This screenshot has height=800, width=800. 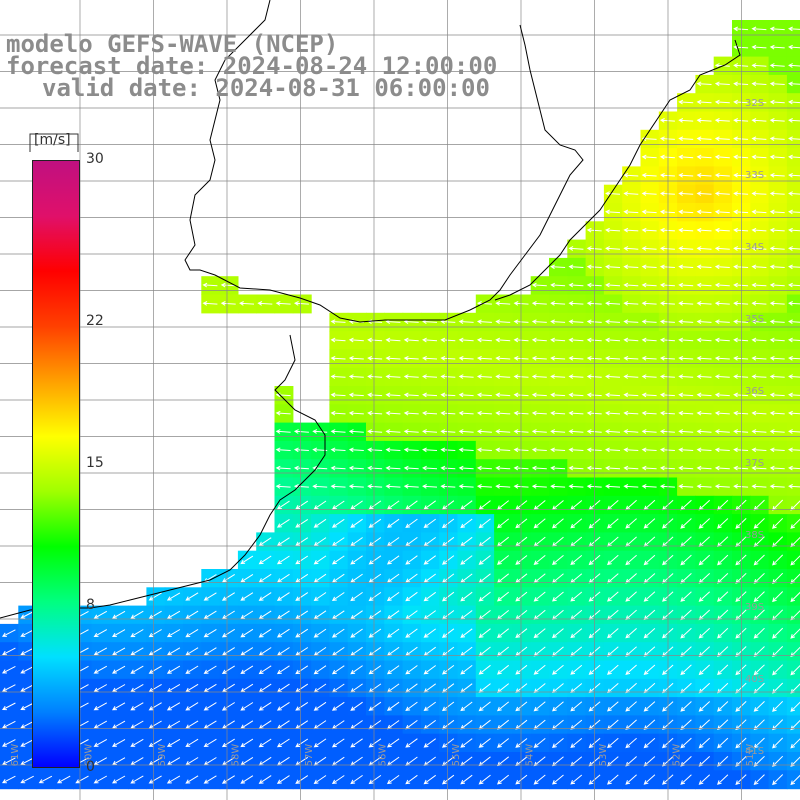 I want to click on longitude-label: 61W, so click(x=15, y=755).